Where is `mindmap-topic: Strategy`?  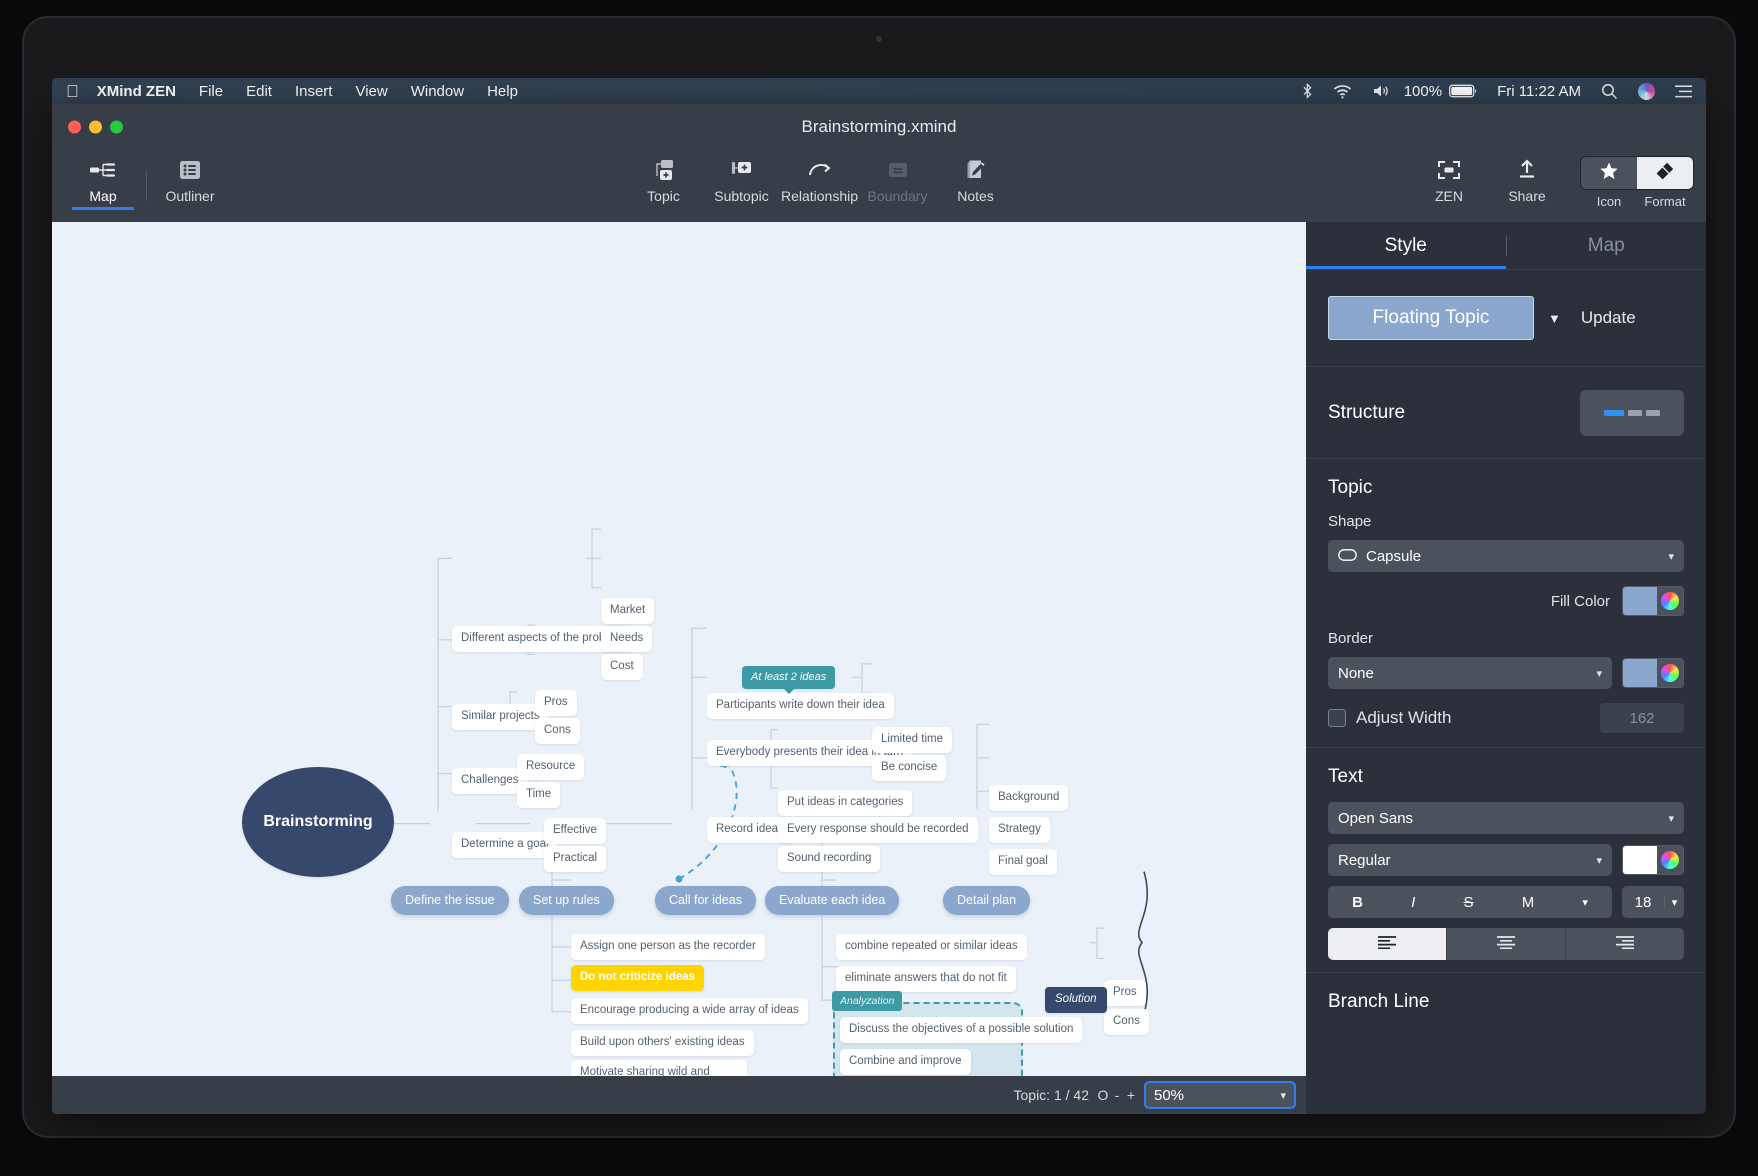
mindmap-topic: Strategy is located at coordinates (1019, 830).